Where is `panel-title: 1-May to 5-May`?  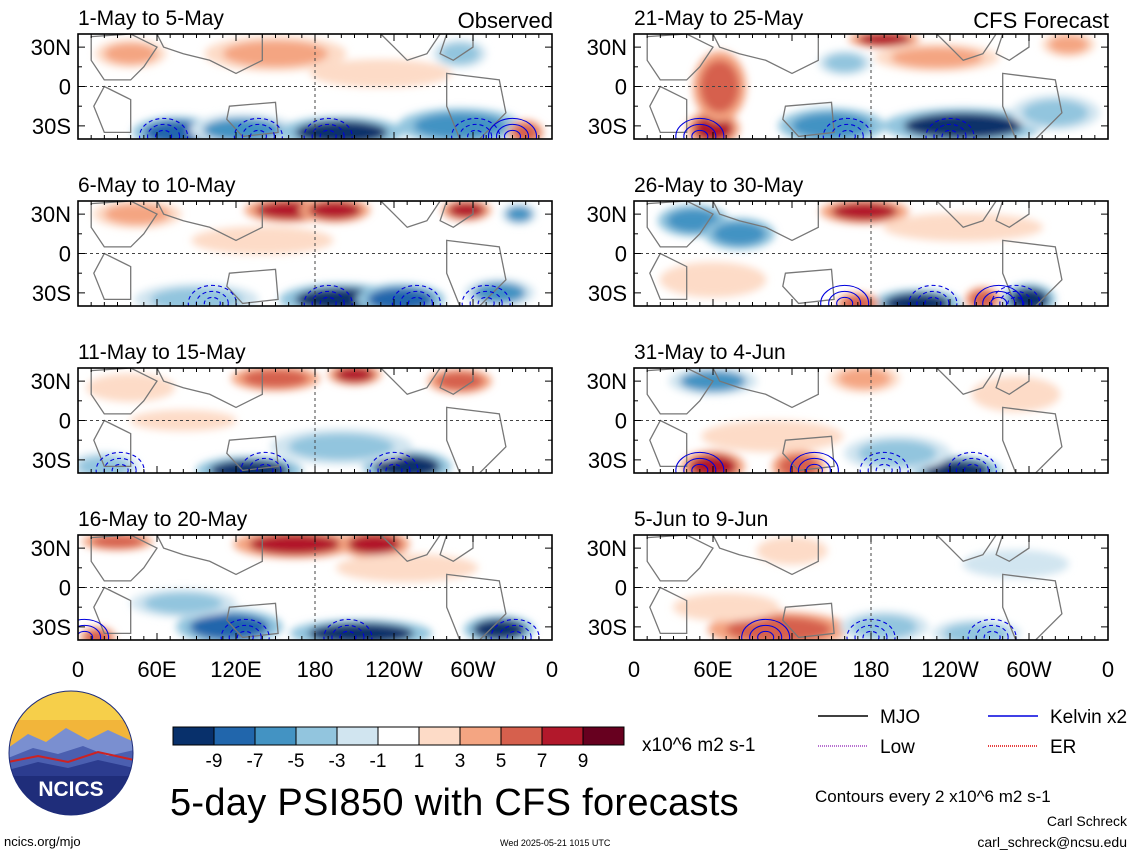 panel-title: 1-May to 5-May is located at coordinates (151, 18).